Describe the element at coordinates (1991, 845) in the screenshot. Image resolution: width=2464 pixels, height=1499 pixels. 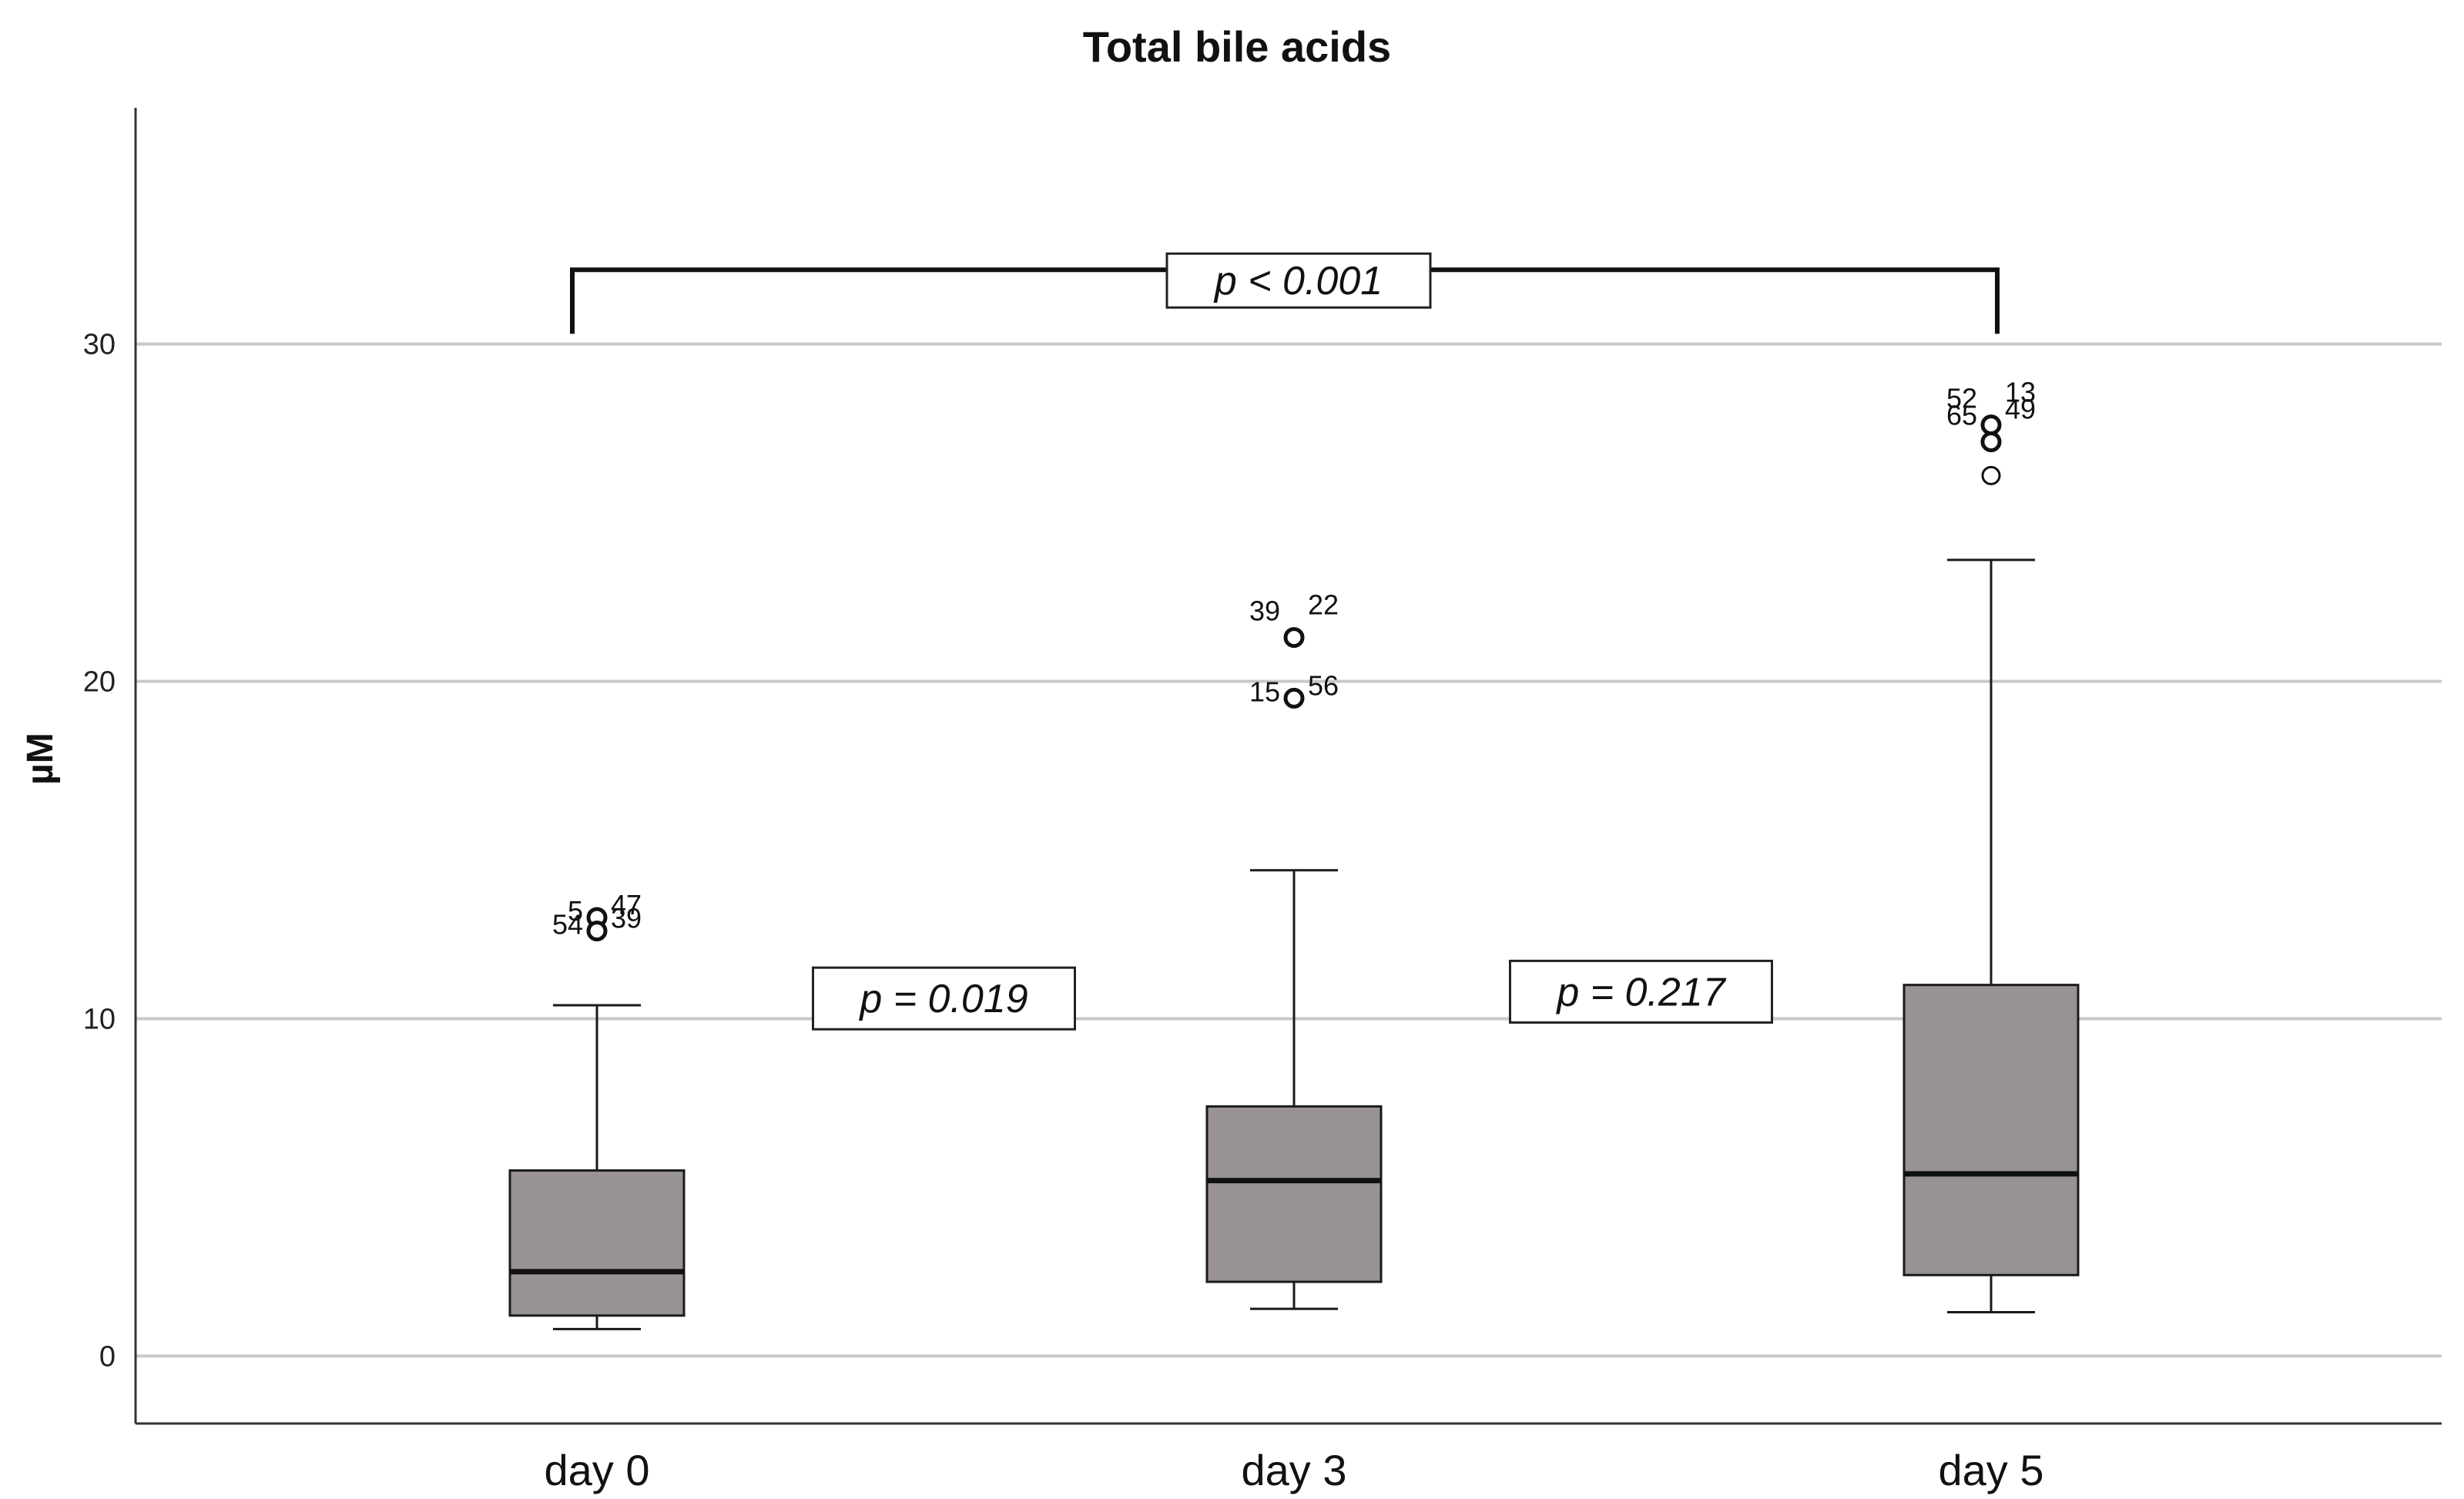
I see `box-group: 52 13 65 49` at that location.